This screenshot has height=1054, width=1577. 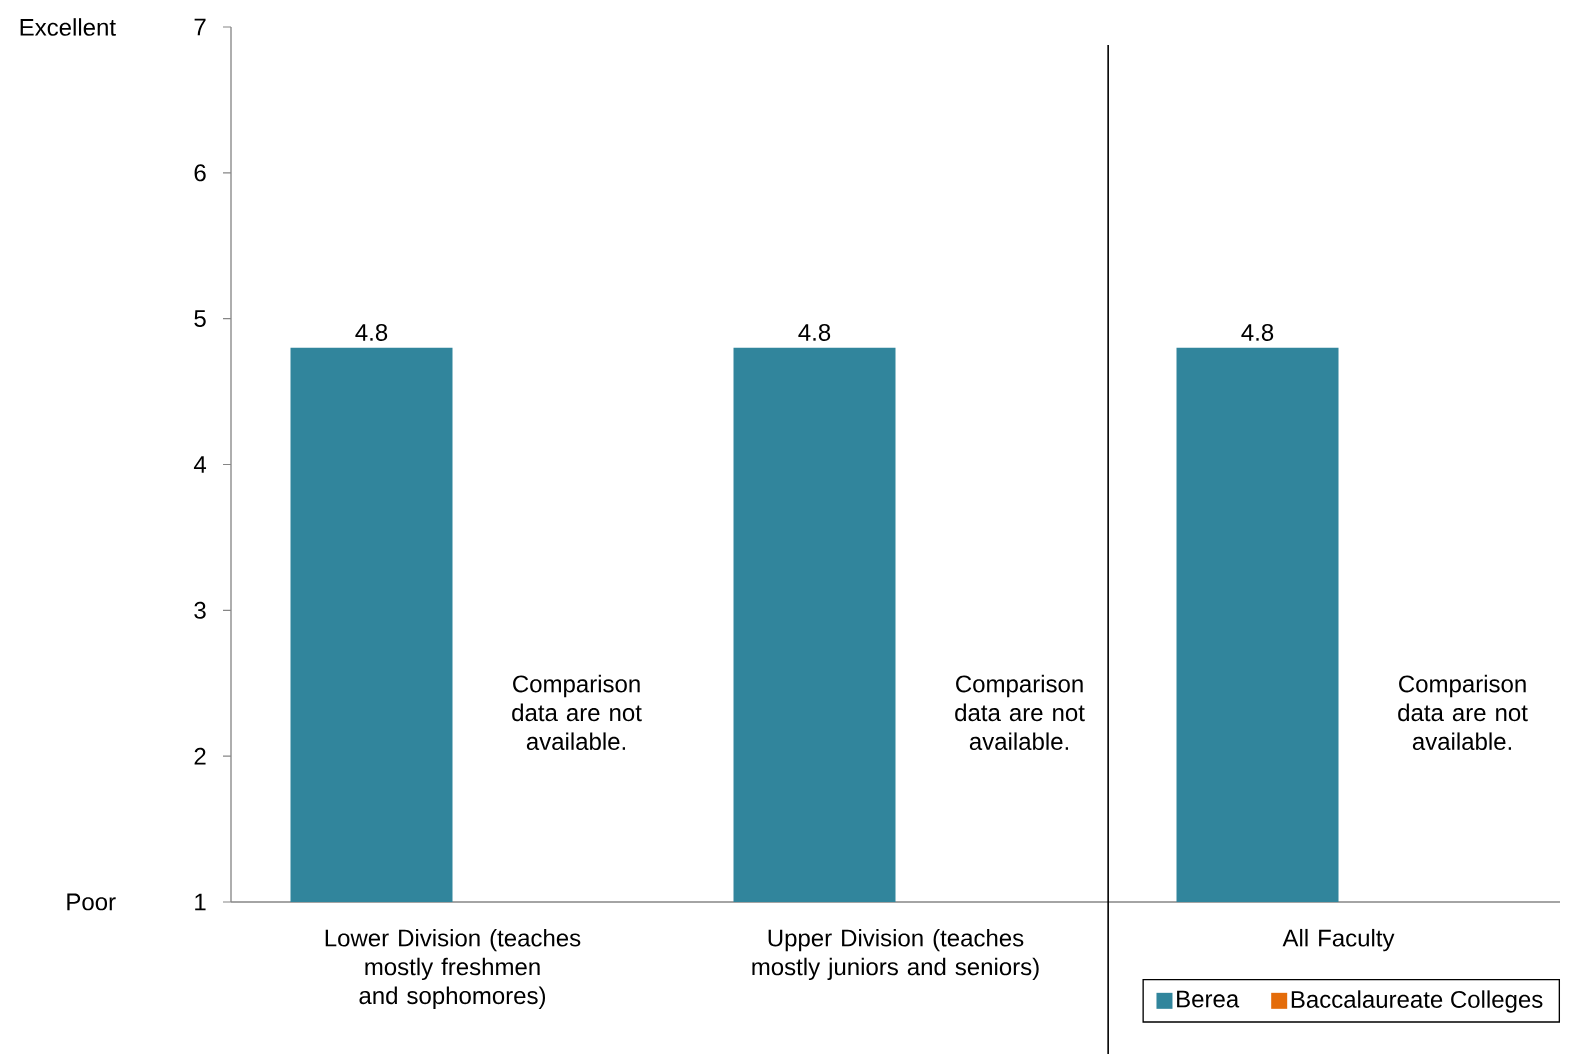 What do you see at coordinates (91, 902) in the screenshot?
I see `text: Poor` at bounding box center [91, 902].